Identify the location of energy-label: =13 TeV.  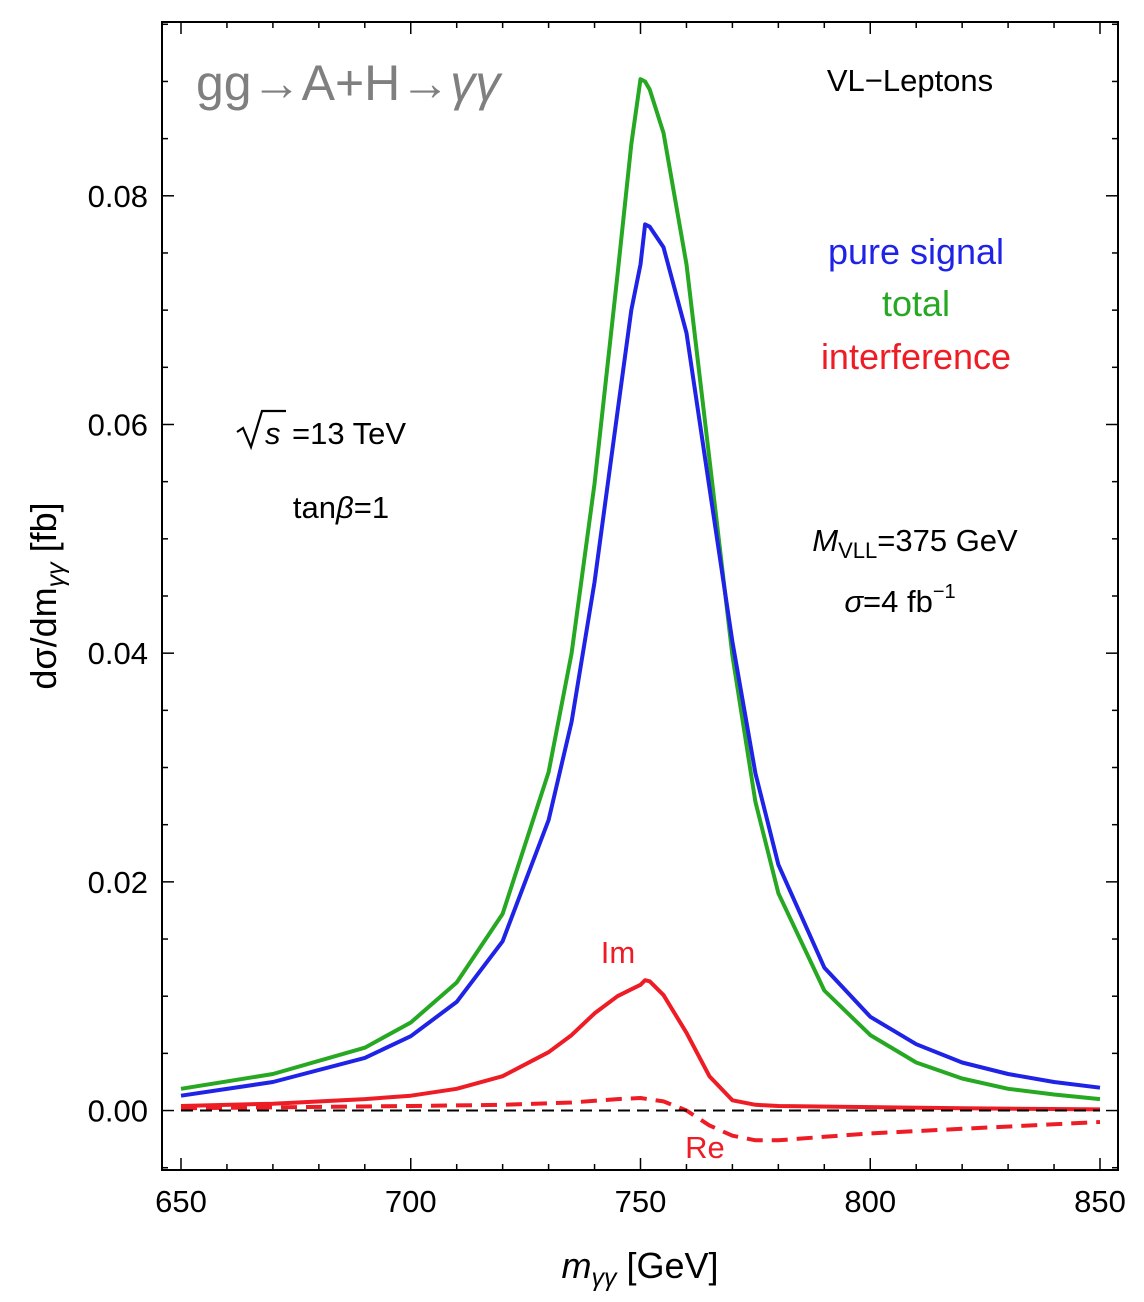
(349, 433).